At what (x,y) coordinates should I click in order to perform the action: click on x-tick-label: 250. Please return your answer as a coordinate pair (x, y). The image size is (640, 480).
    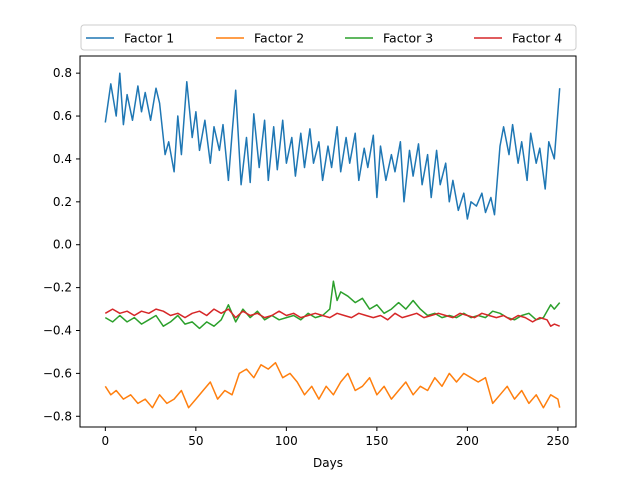
    Looking at the image, I should click on (557, 441).